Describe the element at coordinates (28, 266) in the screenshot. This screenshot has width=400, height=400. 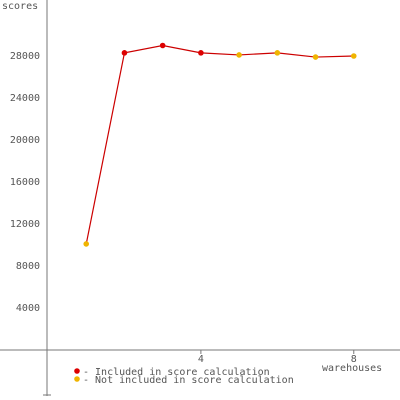
I see `y-tick-label: 8000` at that location.